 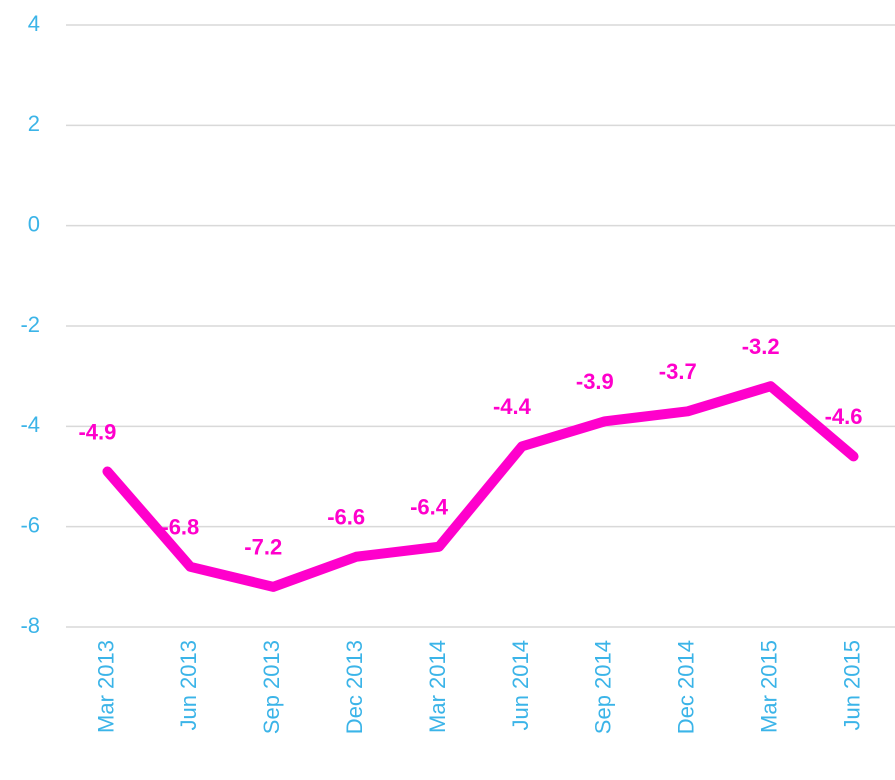 What do you see at coordinates (97, 431) in the screenshot?
I see `data-label: -4.9` at bounding box center [97, 431].